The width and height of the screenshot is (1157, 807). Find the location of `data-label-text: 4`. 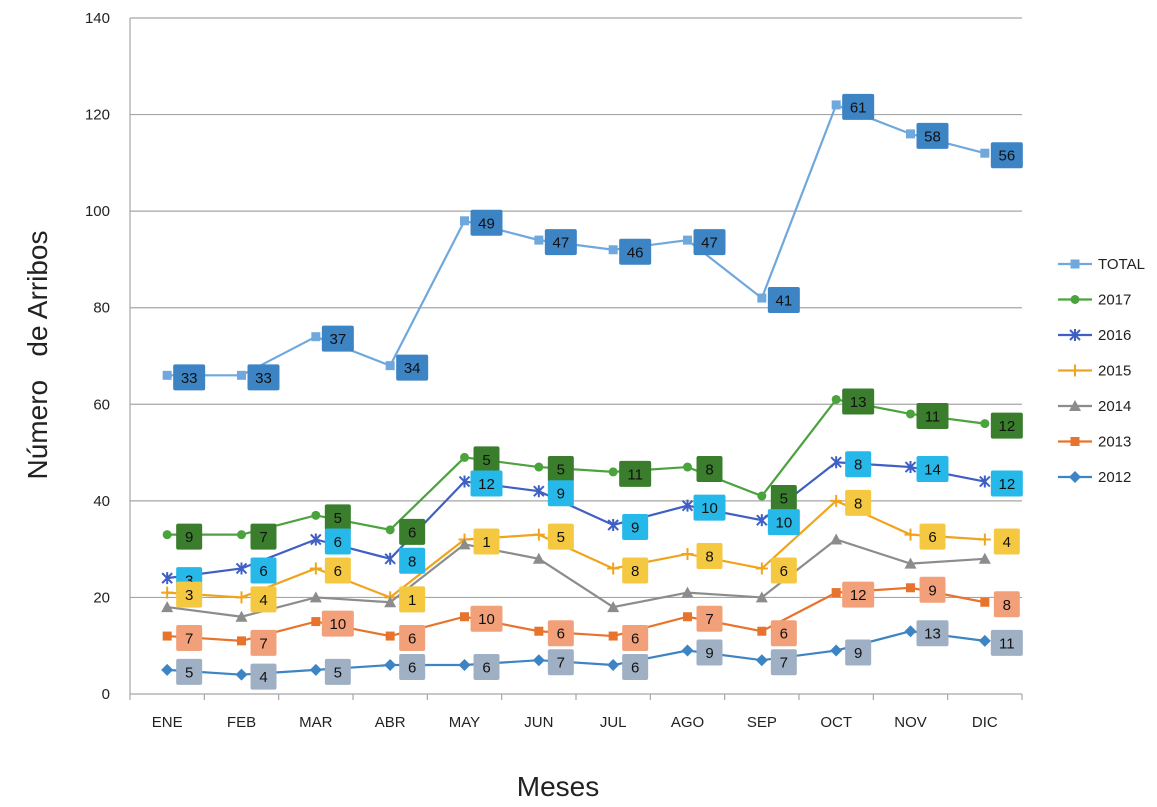

data-label-text: 4 is located at coordinates (263, 600).